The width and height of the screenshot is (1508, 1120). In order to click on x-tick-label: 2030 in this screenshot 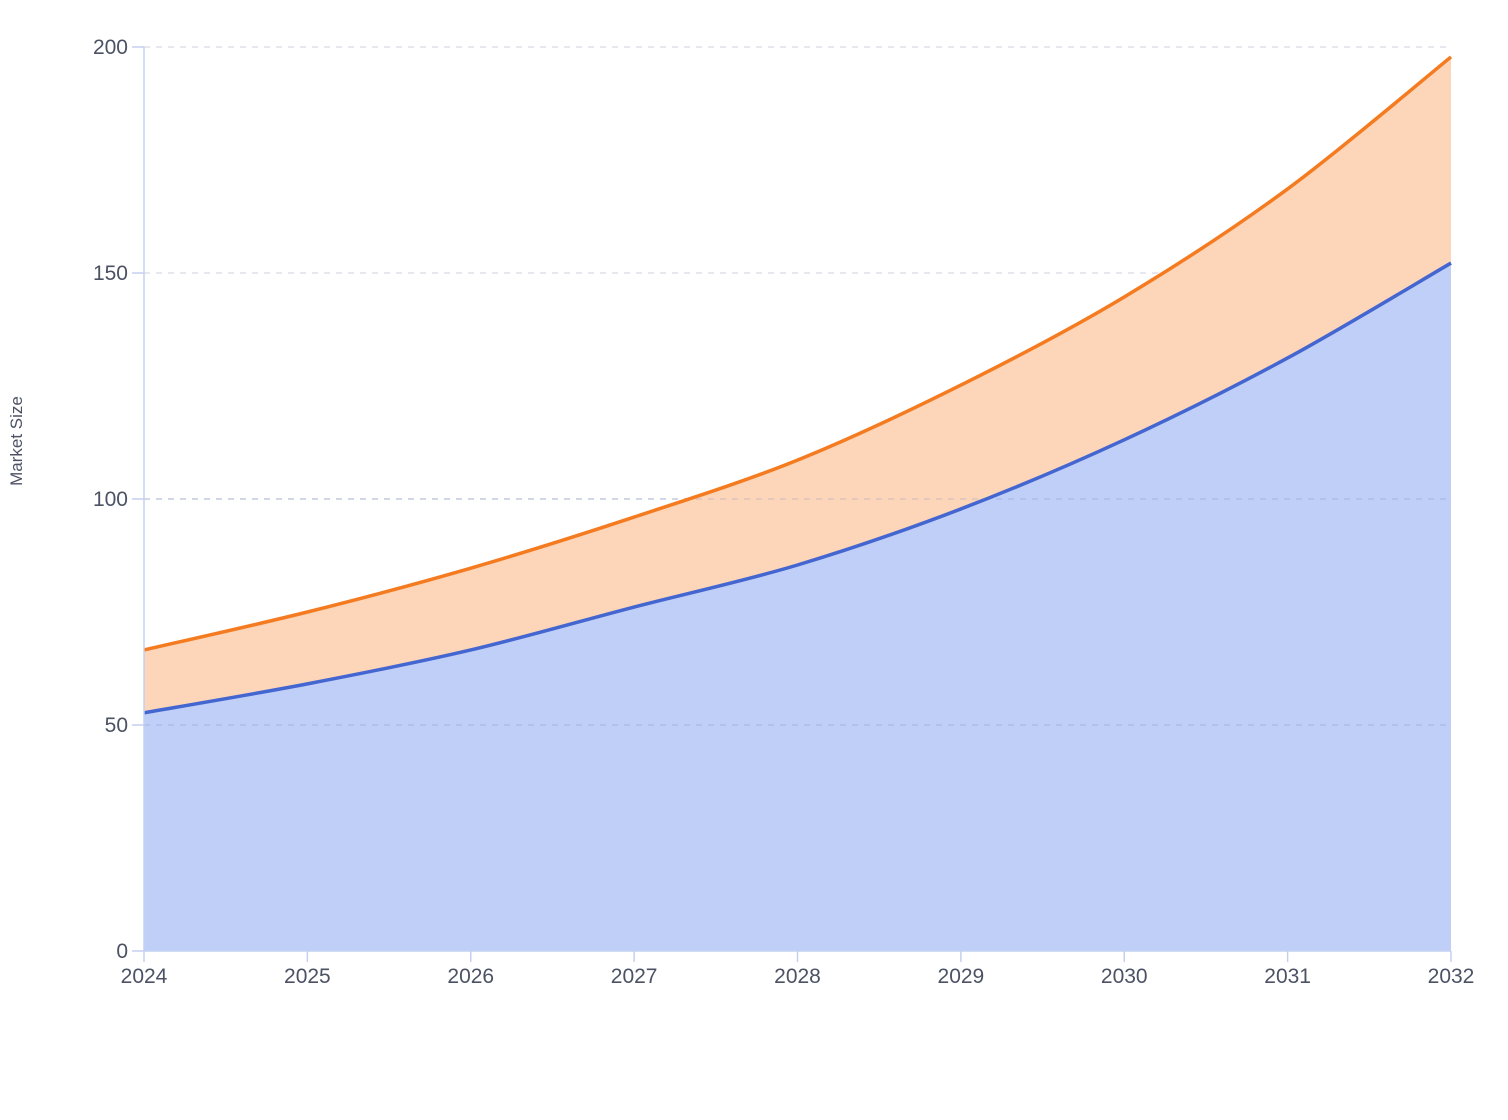, I will do `click(1124, 976)`.